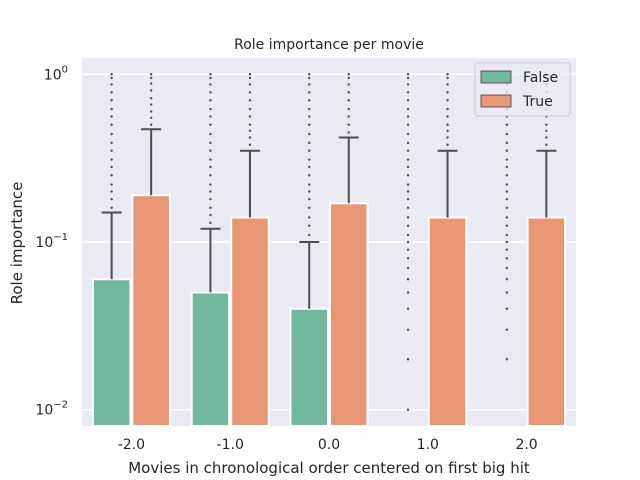 This screenshot has height=480, width=640. I want to click on y-tick-labels: 10⁻² 10⁻¹ 10⁰, so click(51, 241).